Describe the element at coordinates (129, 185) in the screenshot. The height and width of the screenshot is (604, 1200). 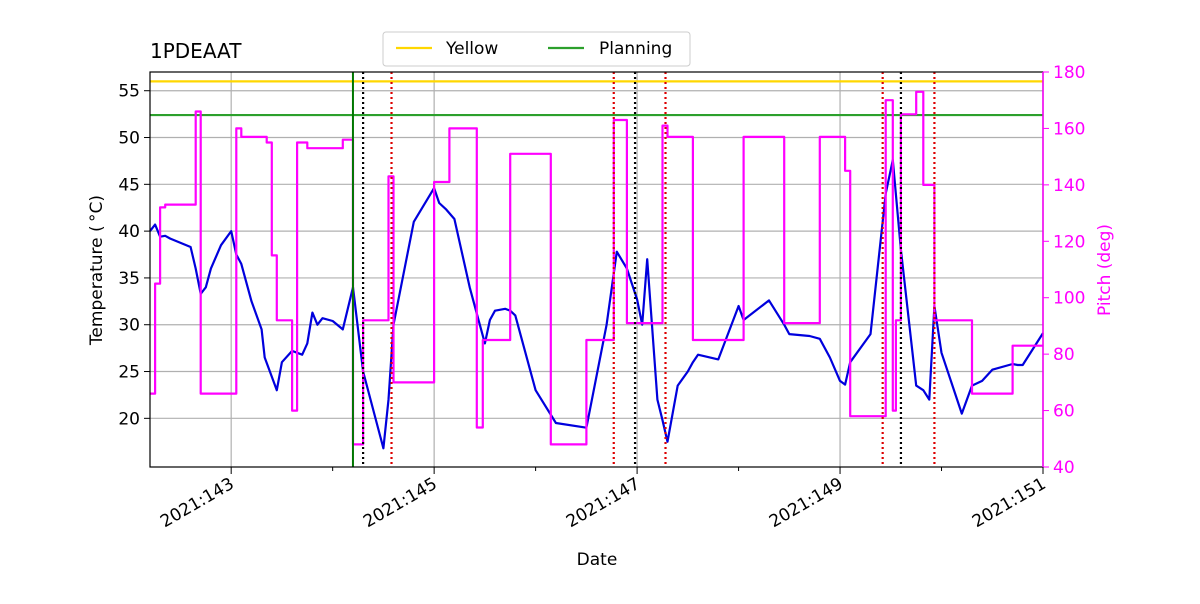
I see `y-tick-label: 45` at that location.